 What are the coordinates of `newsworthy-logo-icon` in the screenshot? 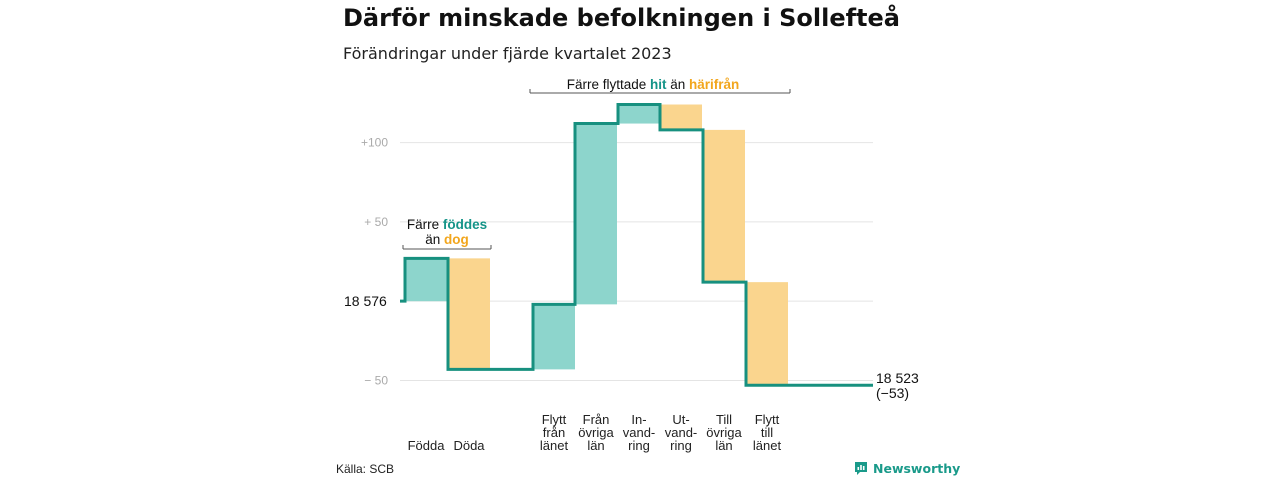 It's located at (861, 468).